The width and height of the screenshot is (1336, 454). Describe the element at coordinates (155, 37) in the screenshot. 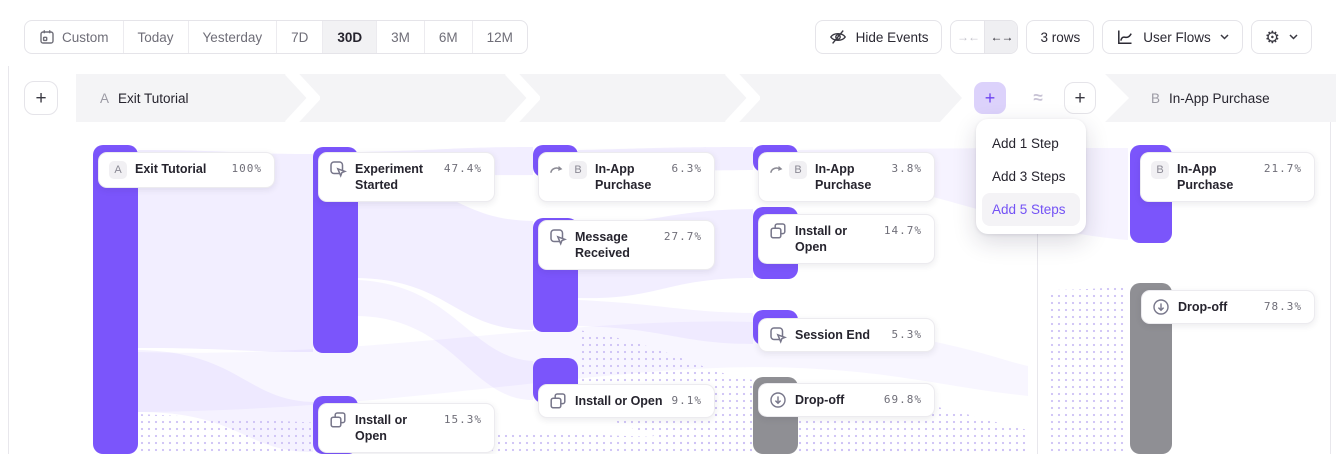

I see `date-preset-today: Today` at that location.